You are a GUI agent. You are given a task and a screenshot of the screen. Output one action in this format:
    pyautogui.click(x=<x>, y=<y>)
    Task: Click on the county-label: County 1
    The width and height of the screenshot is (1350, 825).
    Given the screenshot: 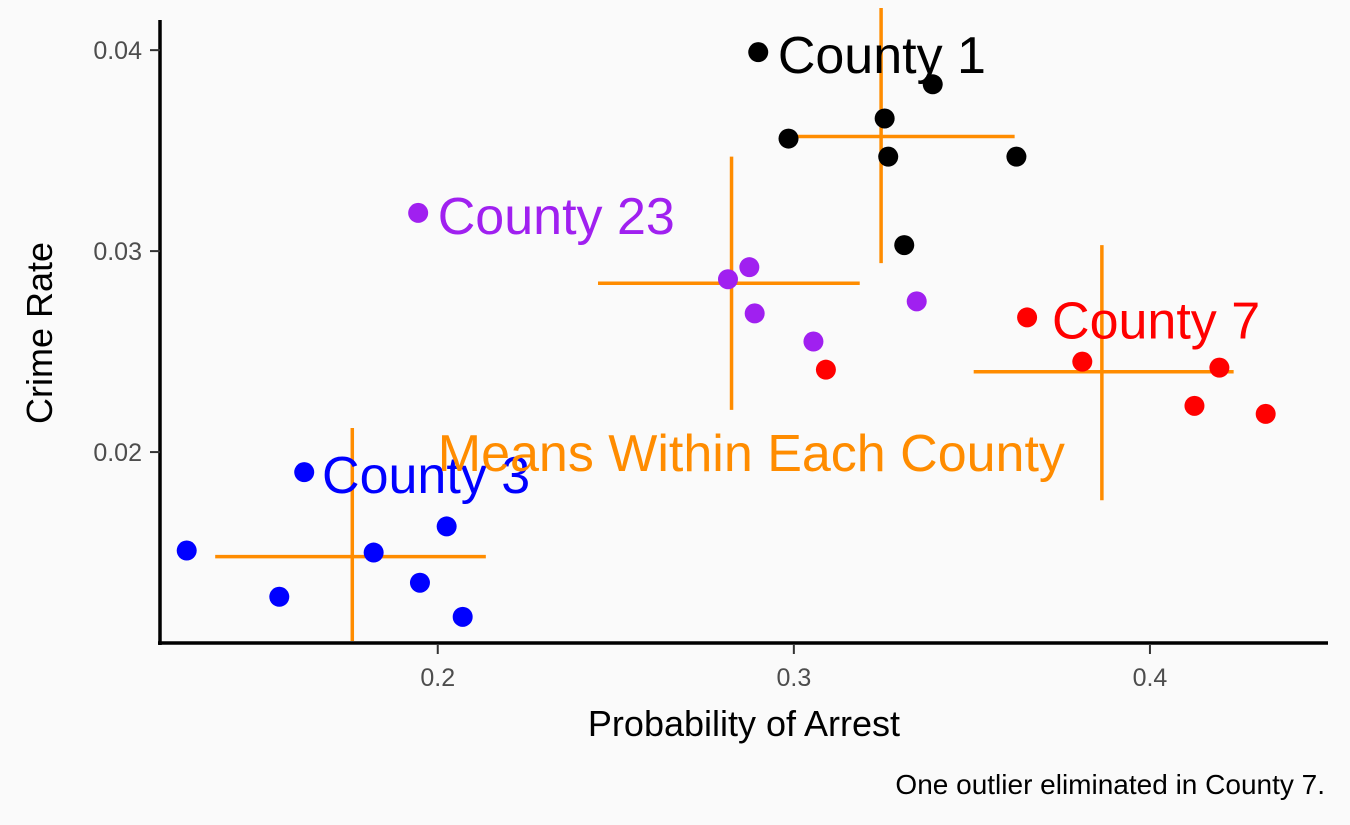 What is the action you would take?
    pyautogui.click(x=882, y=56)
    